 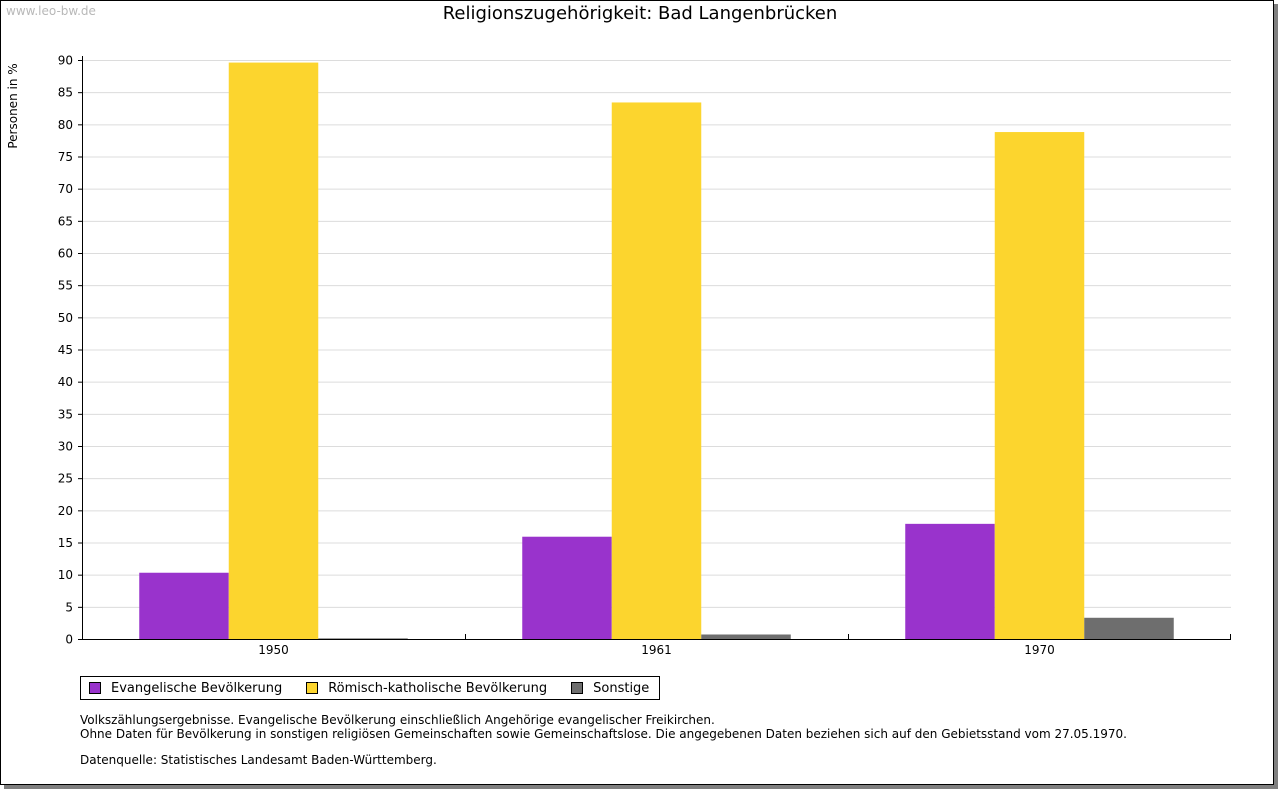 What do you see at coordinates (65, 350) in the screenshot?
I see `y-tick-label: 45` at bounding box center [65, 350].